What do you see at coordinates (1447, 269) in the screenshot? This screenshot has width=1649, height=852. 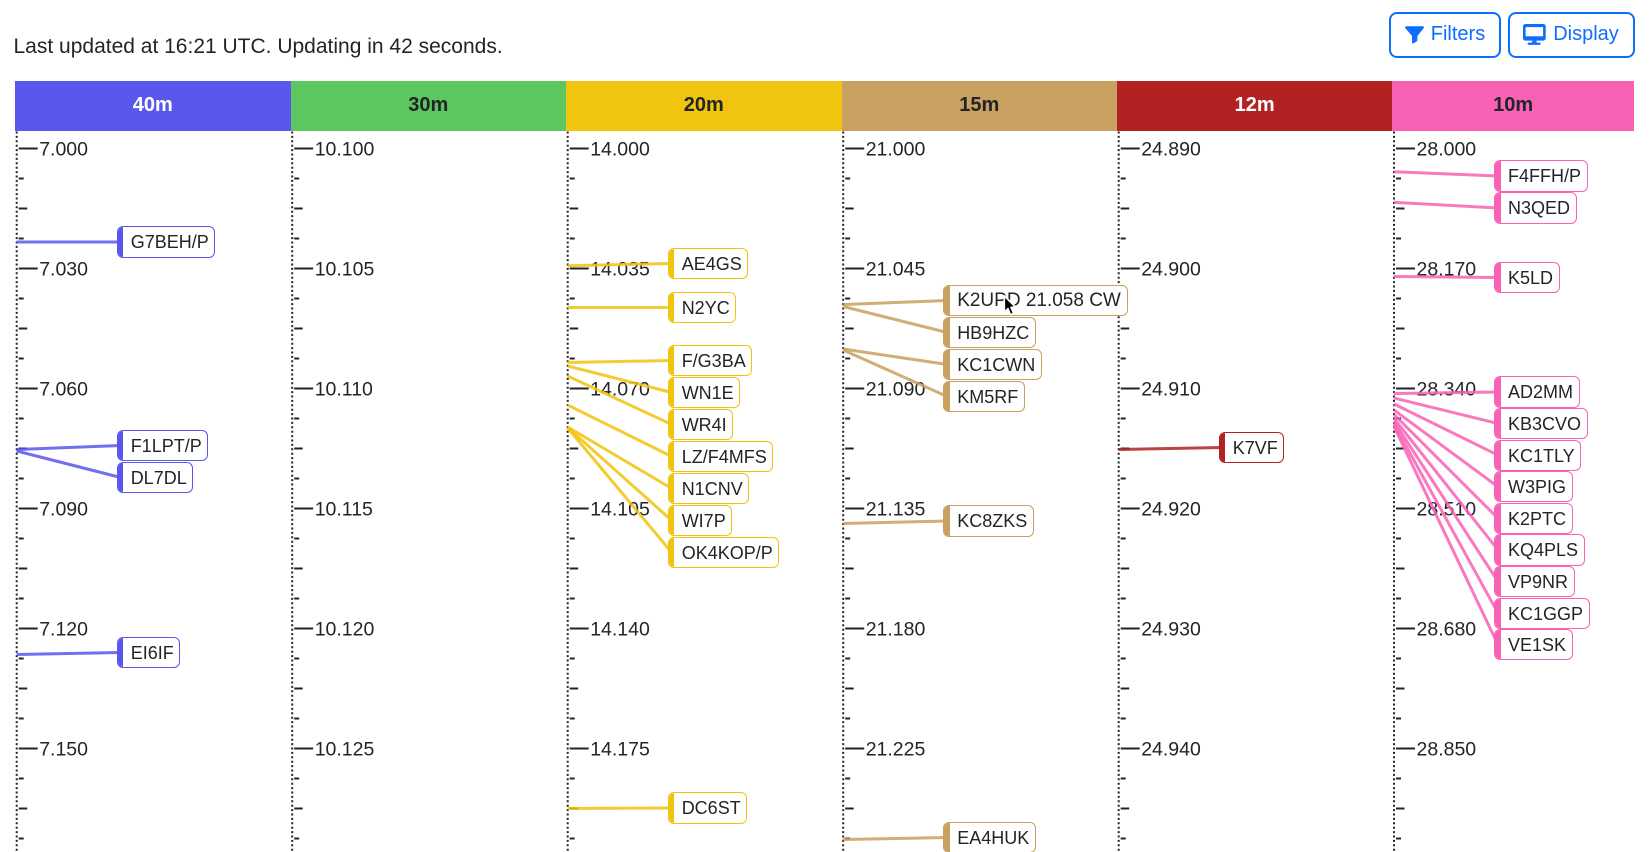 I see `svg-text: 28.170` at bounding box center [1447, 269].